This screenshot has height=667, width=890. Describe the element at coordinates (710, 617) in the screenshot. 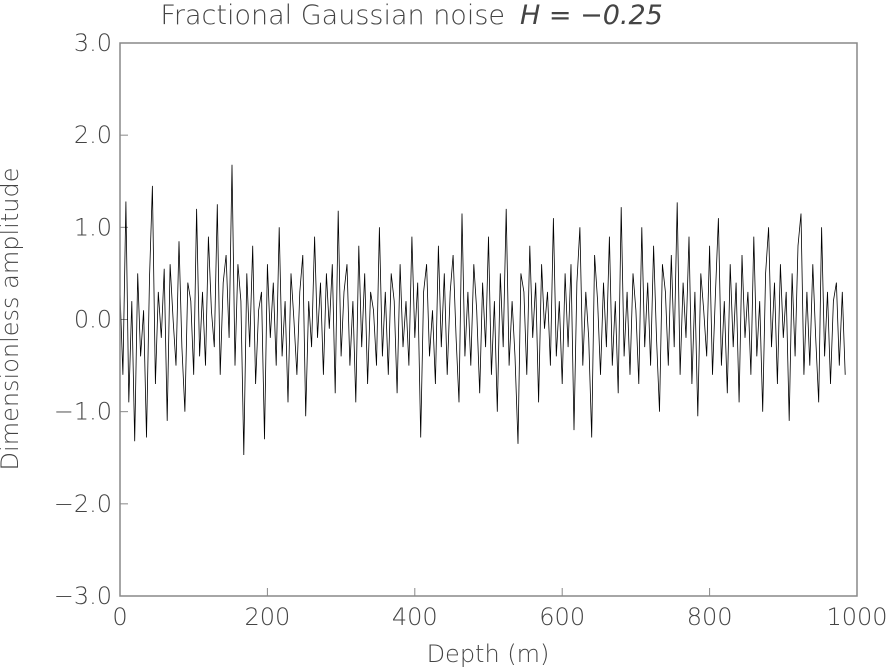

I see `x-tick-label: 800` at that location.